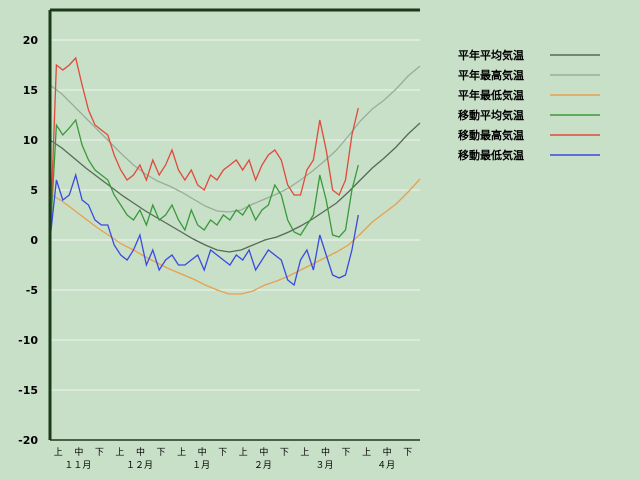  What do you see at coordinates (491, 155) in the screenshot?
I see `legend-label: 移動最低気温` at bounding box center [491, 155].